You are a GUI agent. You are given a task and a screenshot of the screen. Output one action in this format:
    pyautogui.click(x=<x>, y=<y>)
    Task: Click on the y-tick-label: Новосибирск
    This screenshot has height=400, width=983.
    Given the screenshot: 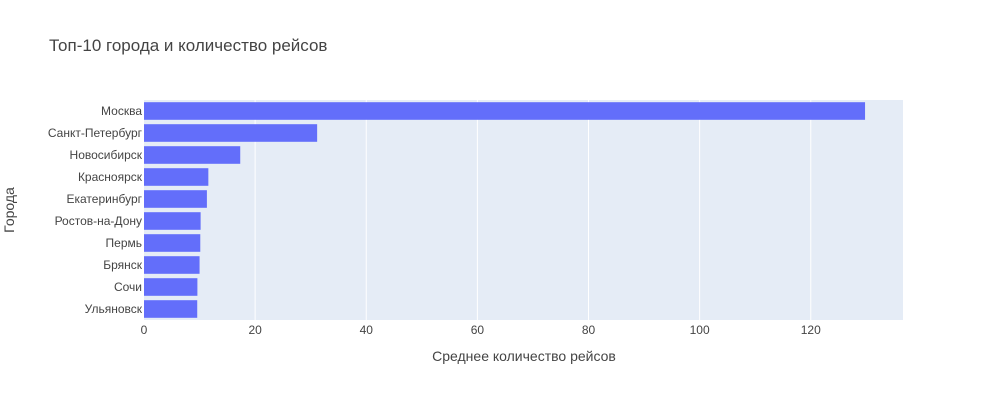 What is the action you would take?
    pyautogui.click(x=106, y=155)
    